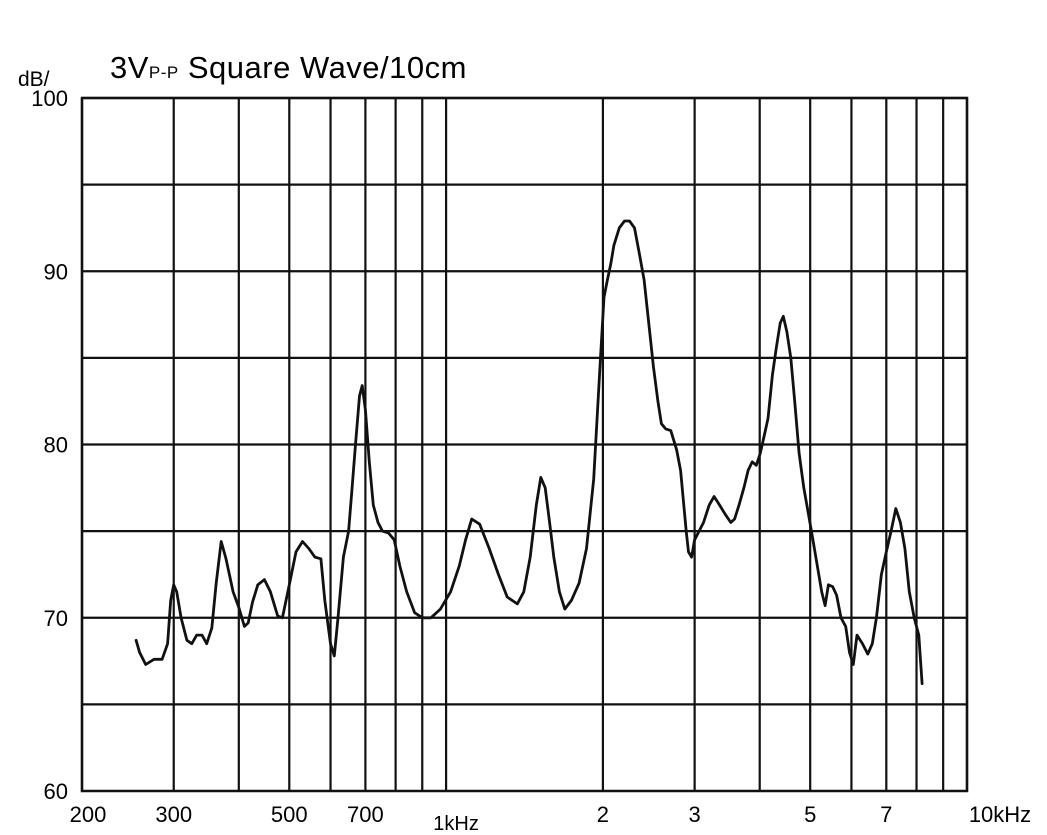 This screenshot has height=835, width=1047. I want to click on y-tick-label: 70, so click(56, 618).